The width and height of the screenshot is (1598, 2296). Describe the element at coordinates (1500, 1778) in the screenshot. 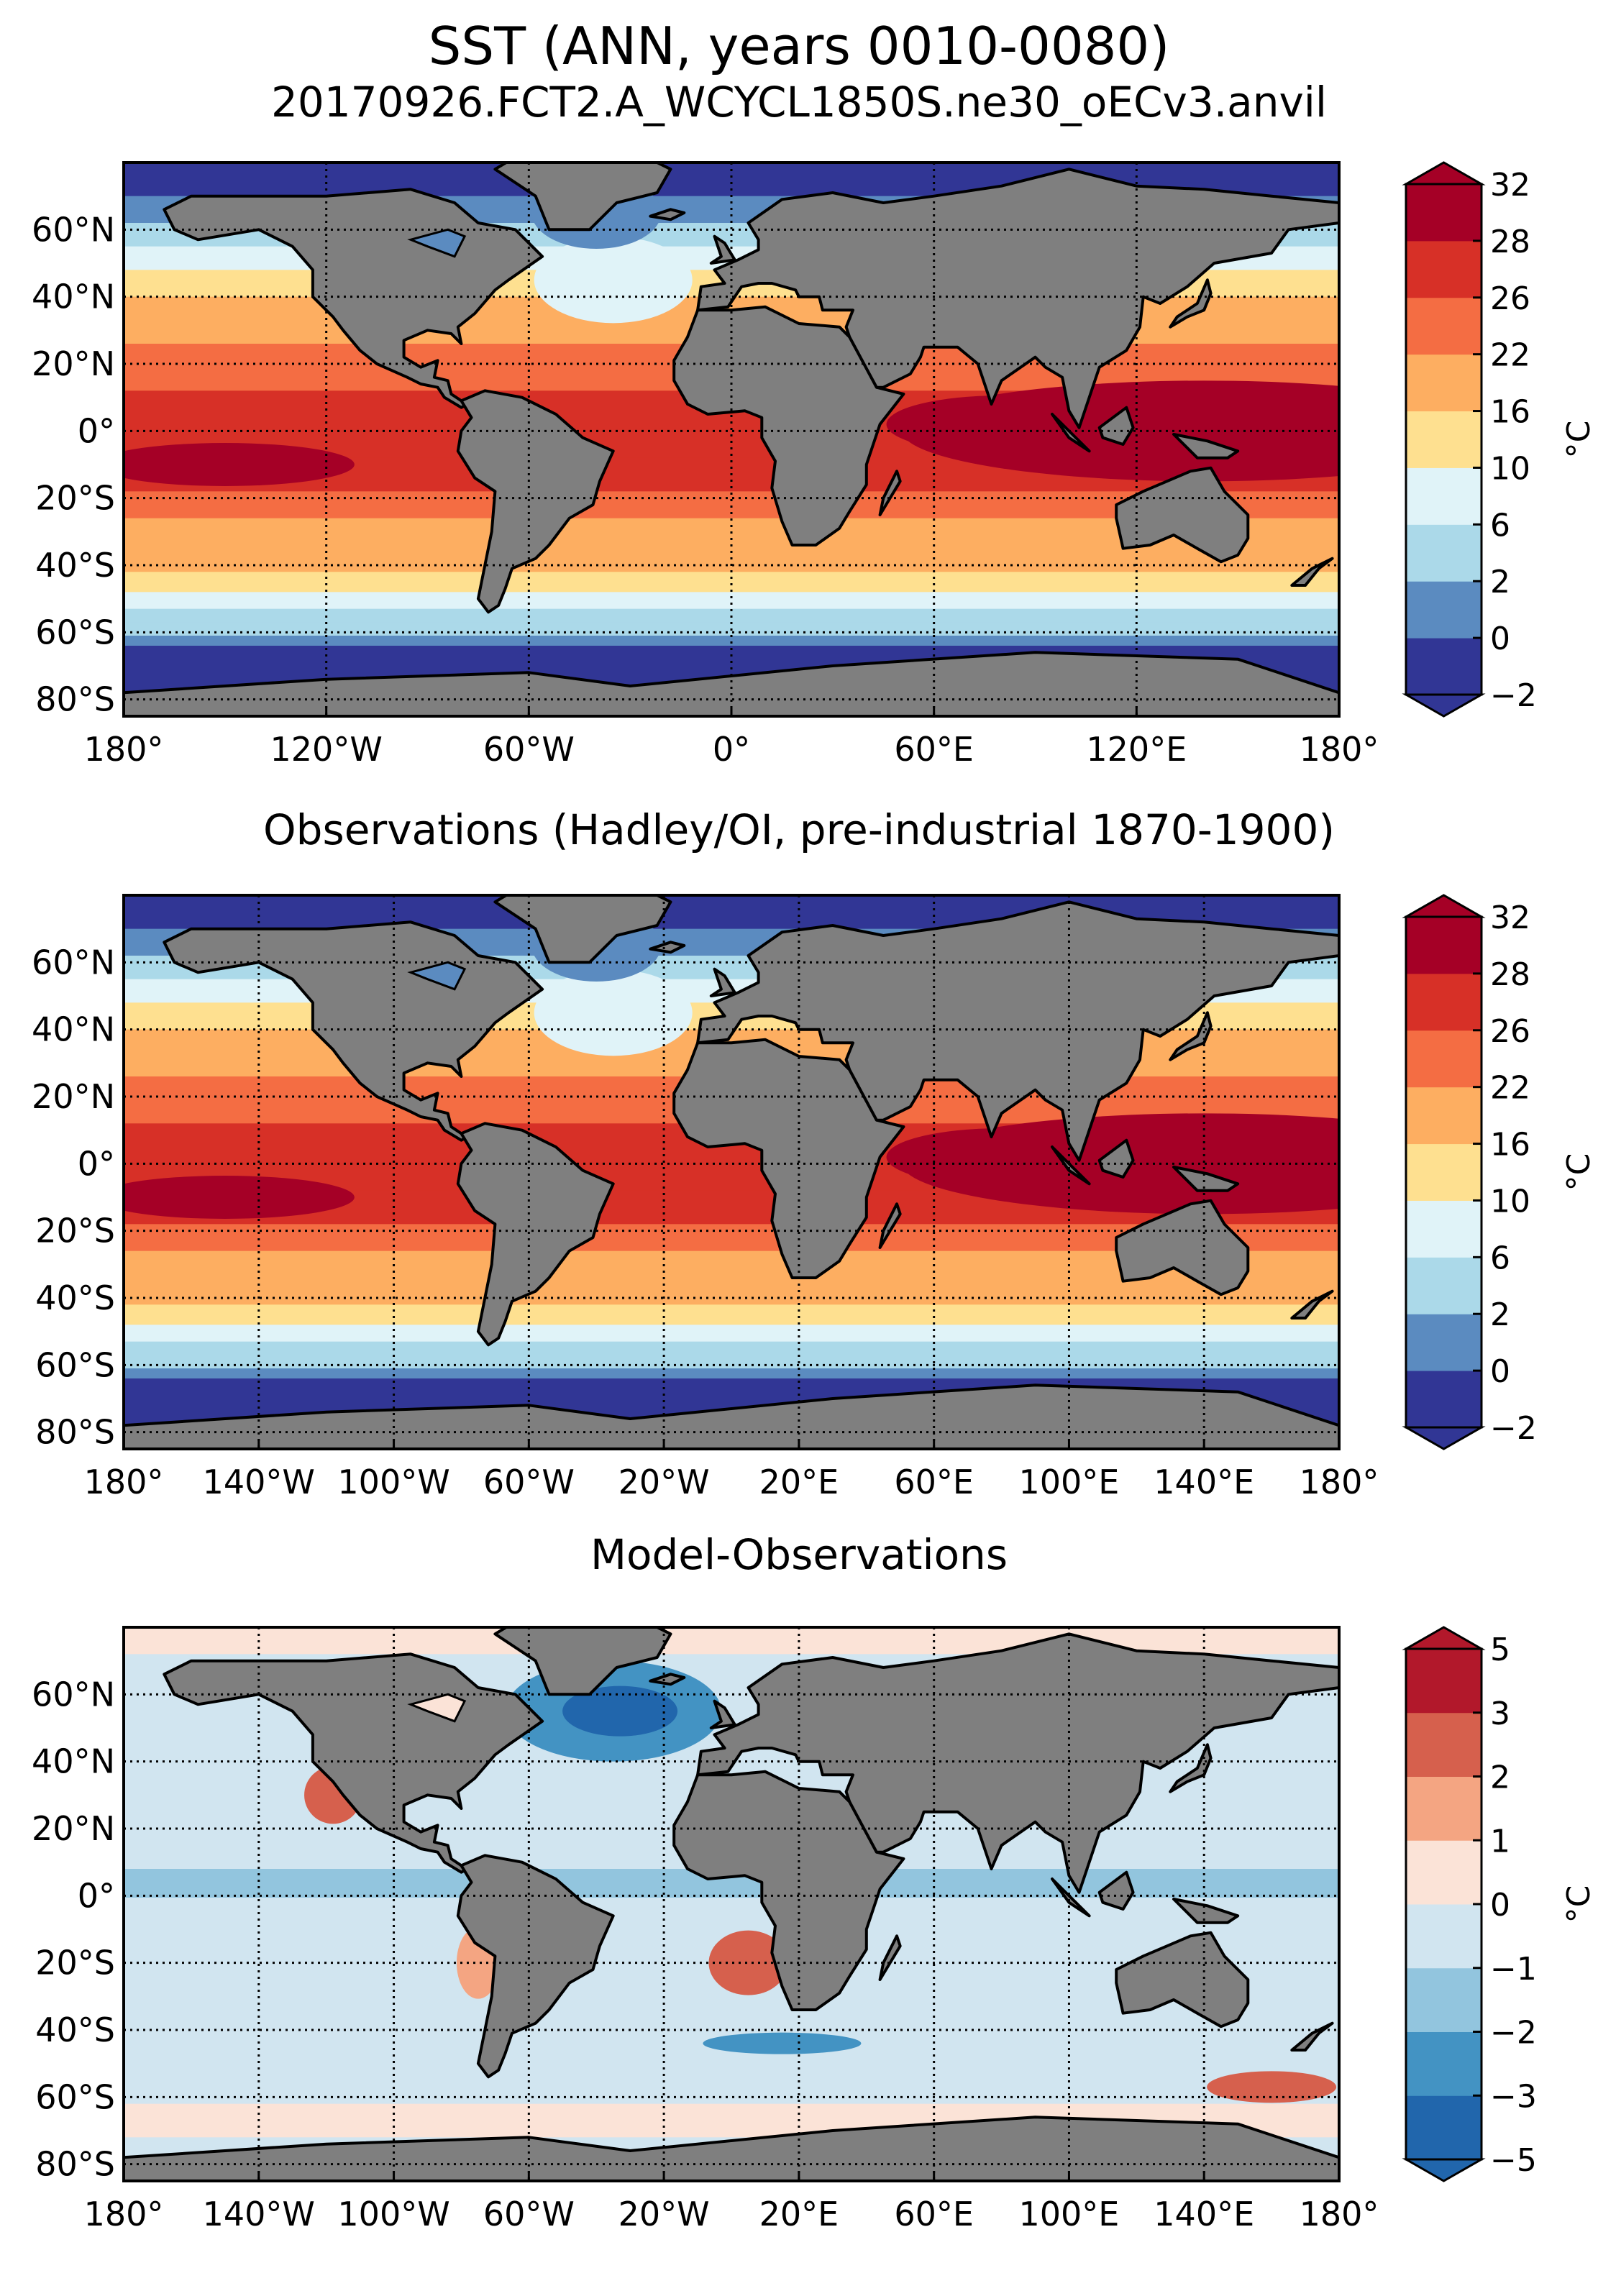

I see `colorbar-tick-label: 2` at that location.